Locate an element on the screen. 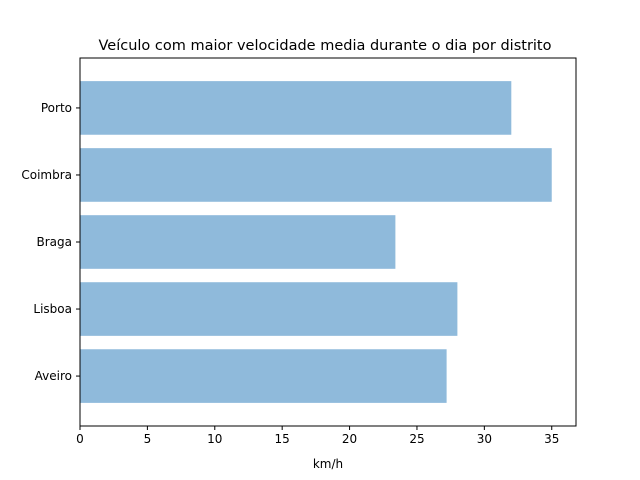 The height and width of the screenshot is (480, 640). x-tick-label-5: 5 is located at coordinates (148, 439).